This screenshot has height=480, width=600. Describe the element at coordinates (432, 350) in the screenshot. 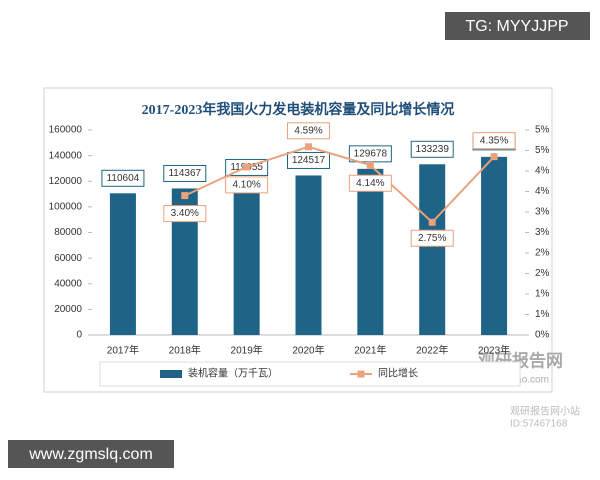

I see `x-tick-label: 2022年` at that location.